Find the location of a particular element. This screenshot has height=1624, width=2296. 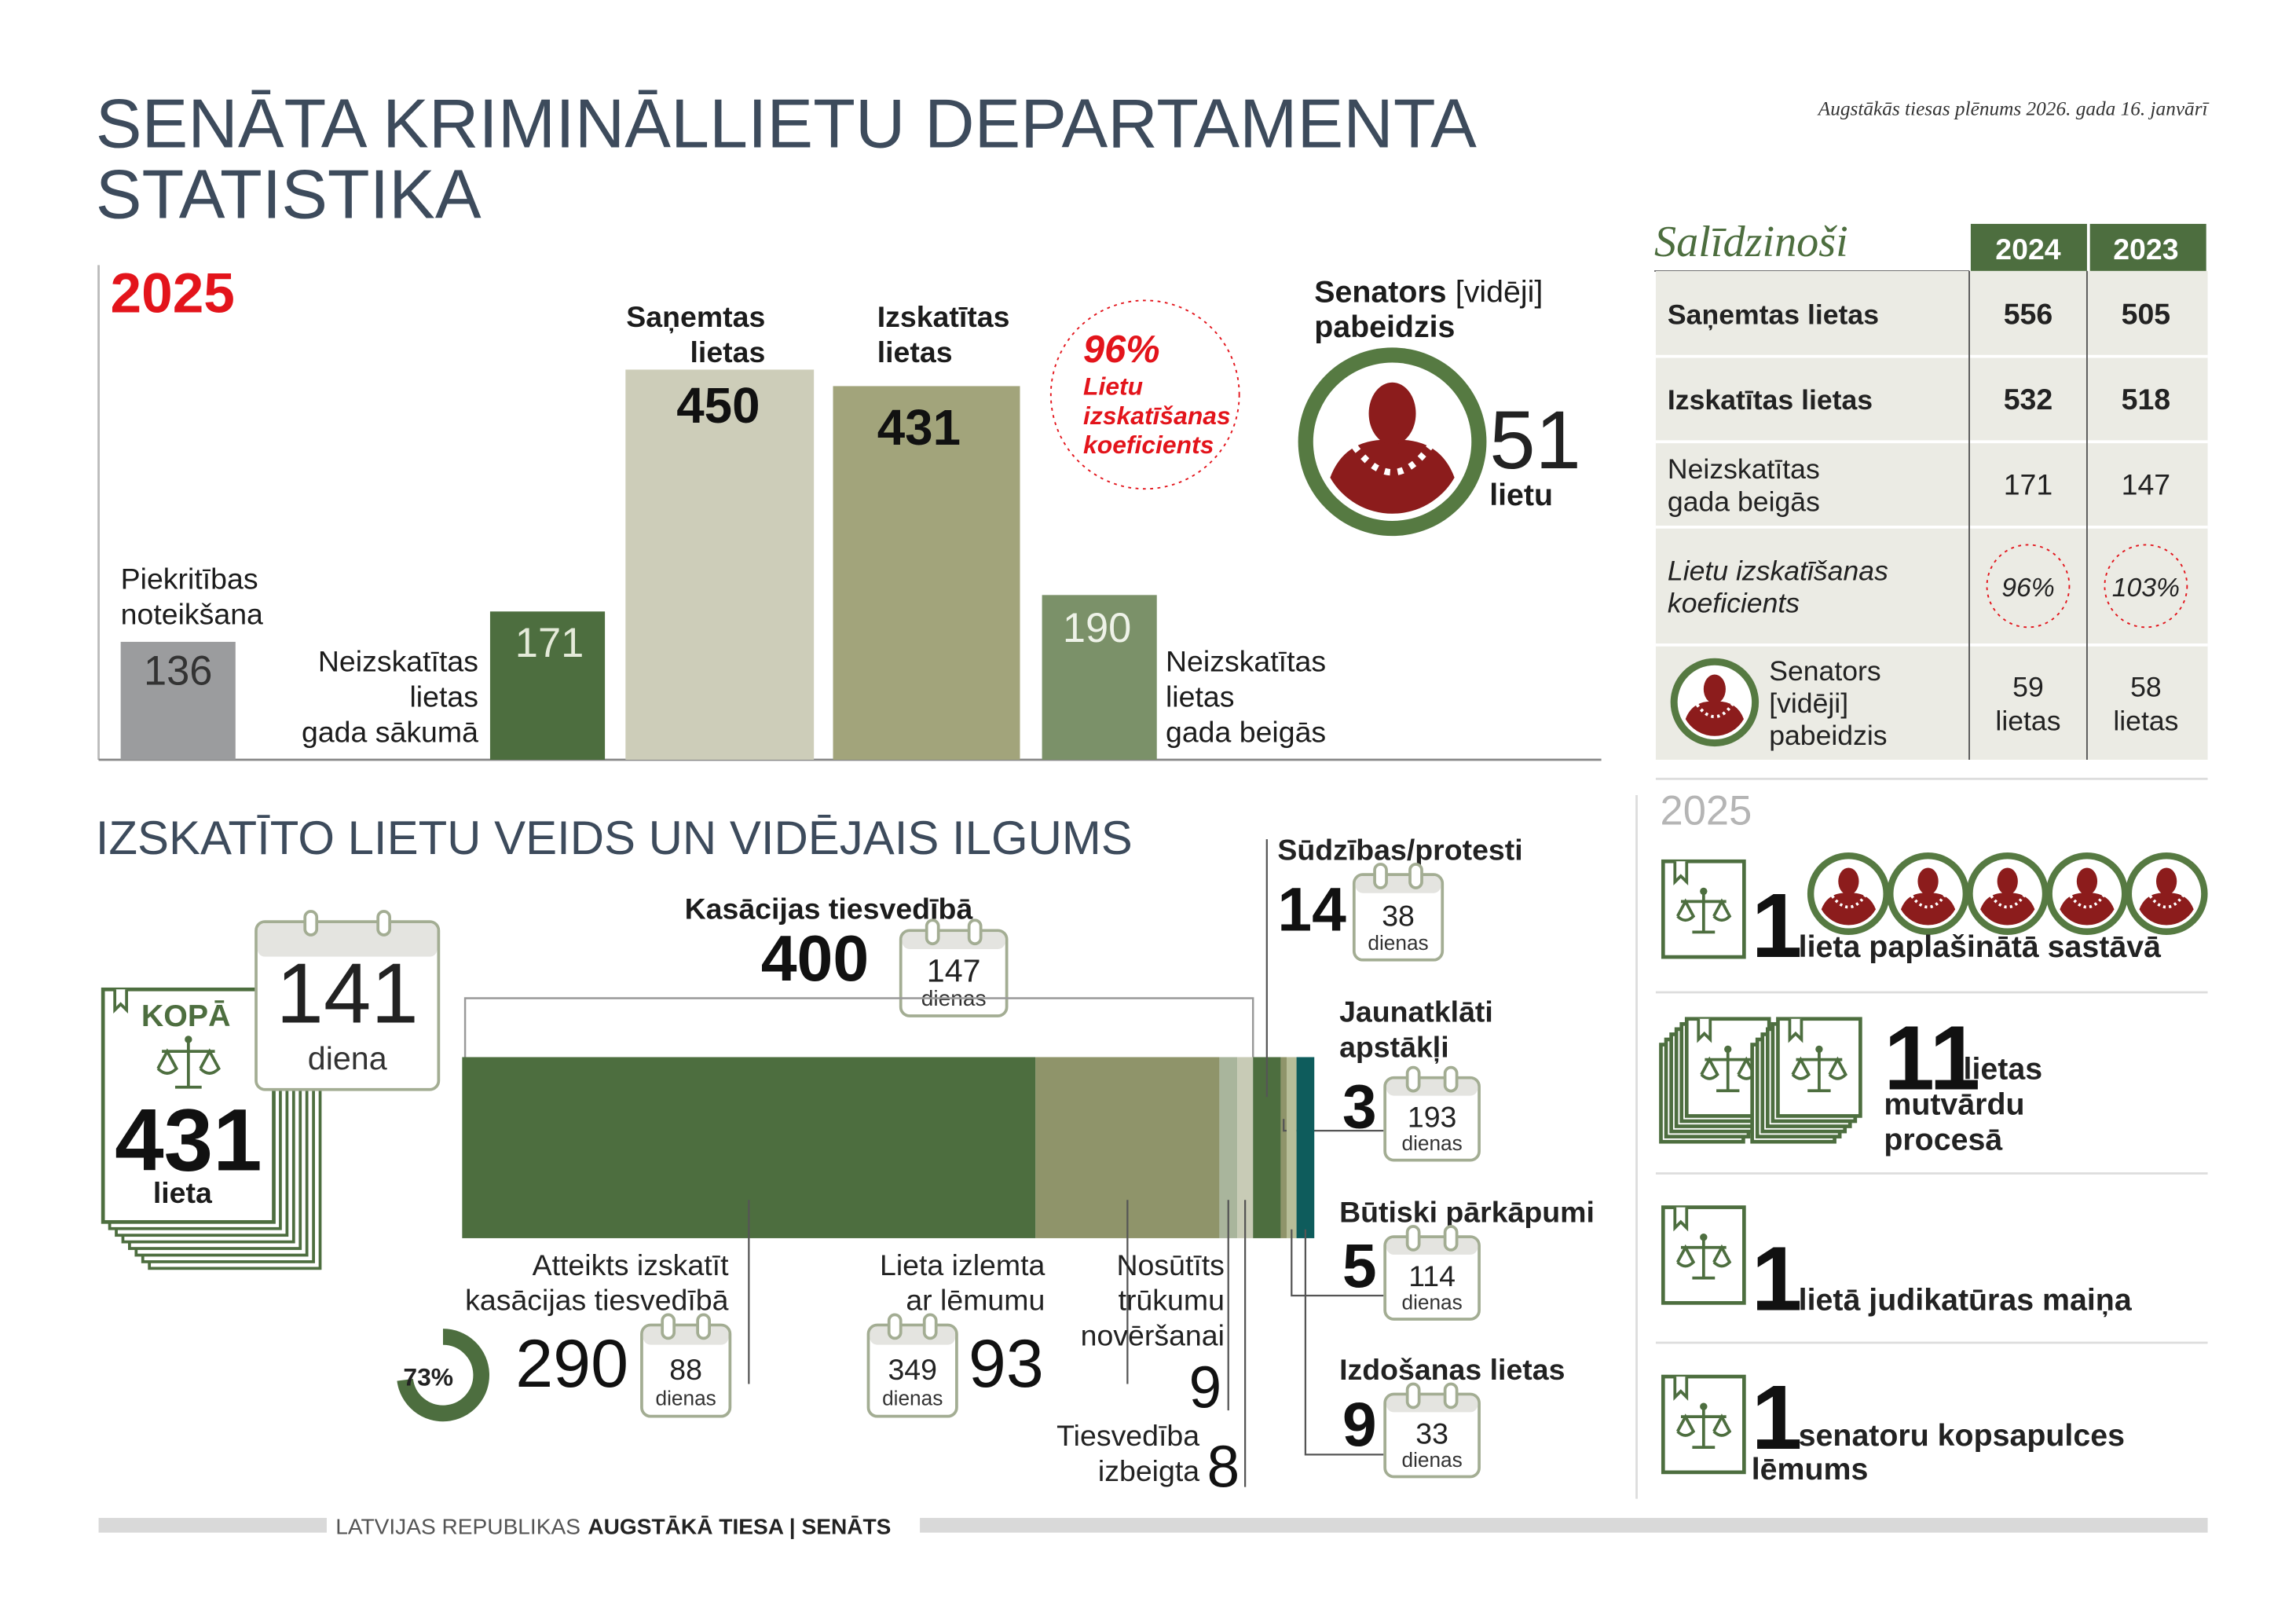

text-line: pabeidzis is located at coordinates (1828, 735).